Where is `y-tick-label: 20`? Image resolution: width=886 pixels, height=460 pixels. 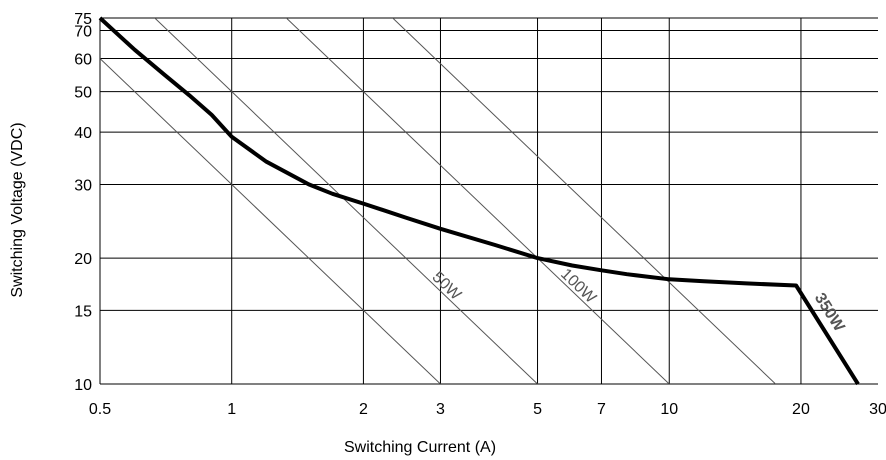
y-tick-label: 20 is located at coordinates (83, 259).